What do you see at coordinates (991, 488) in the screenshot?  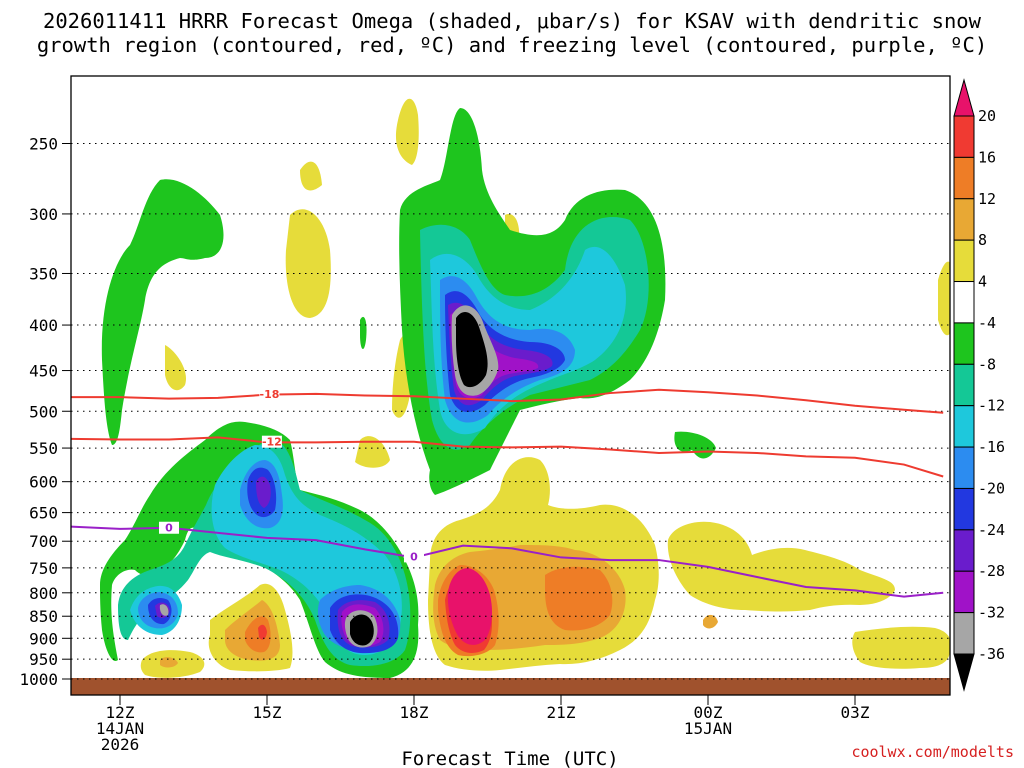 I see `colorbar-label-9: -20` at bounding box center [991, 488].